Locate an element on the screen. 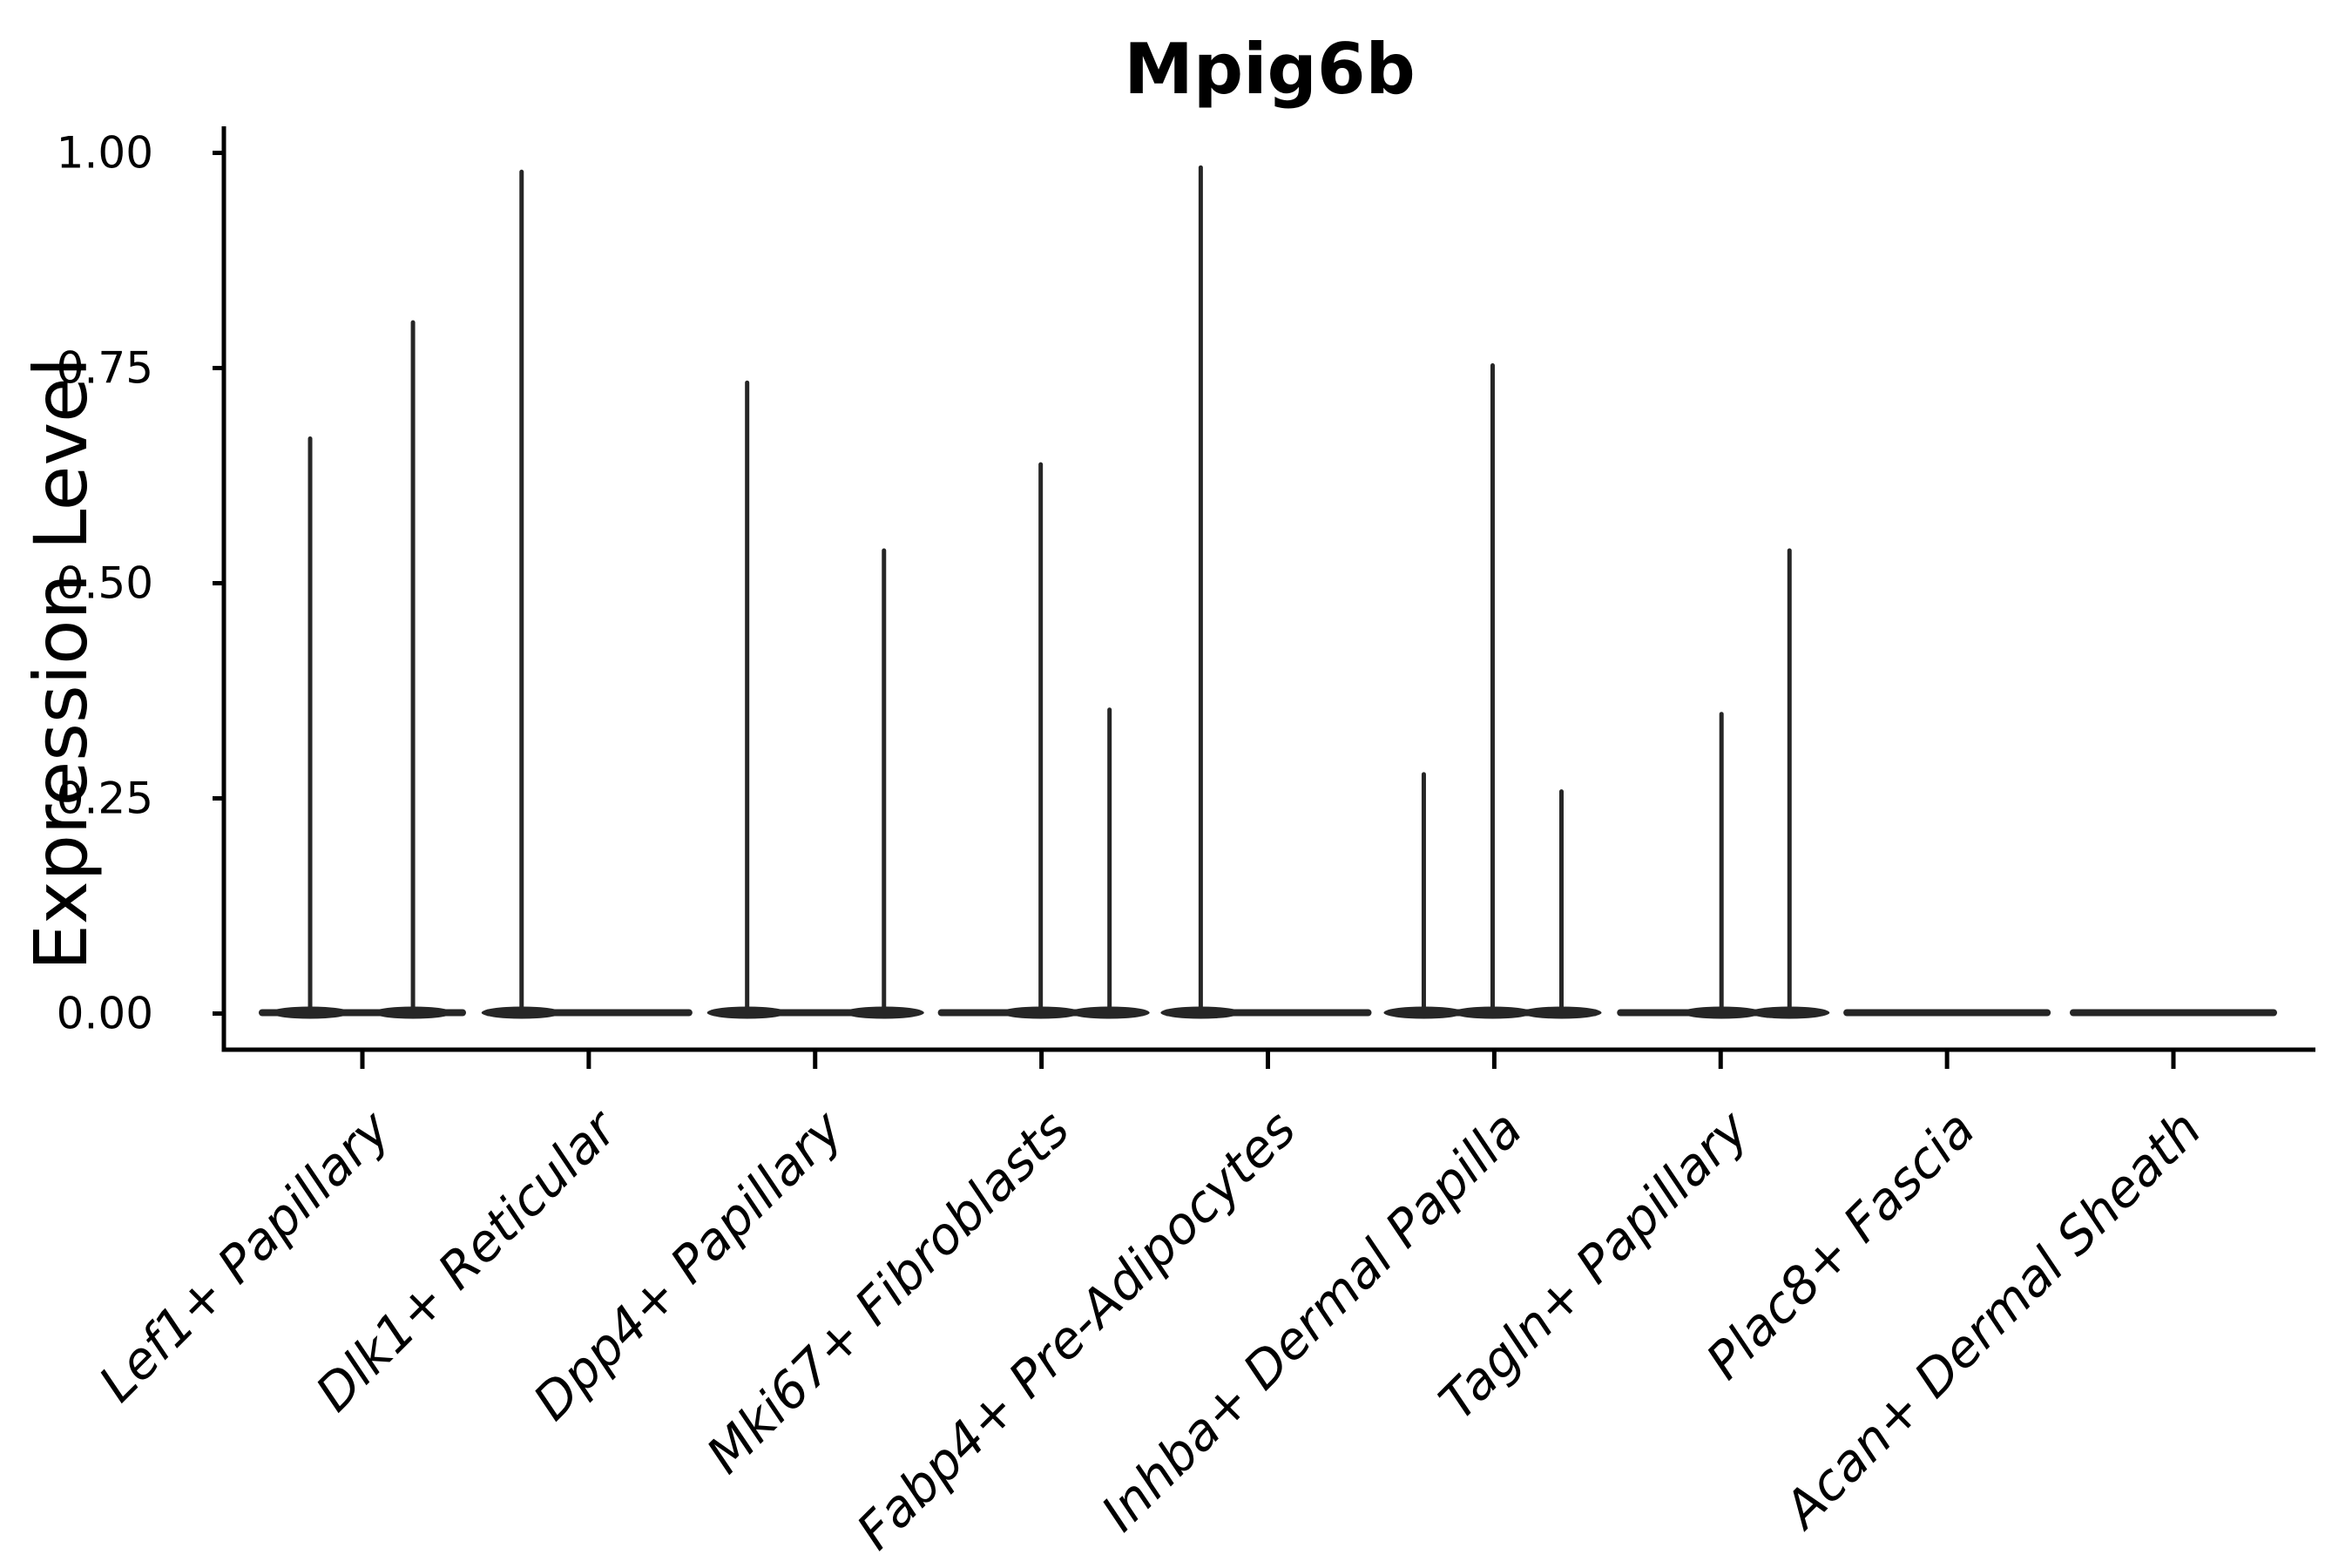 The image size is (2352, 1568). y-tick-label: 1.00 is located at coordinates (105, 153).